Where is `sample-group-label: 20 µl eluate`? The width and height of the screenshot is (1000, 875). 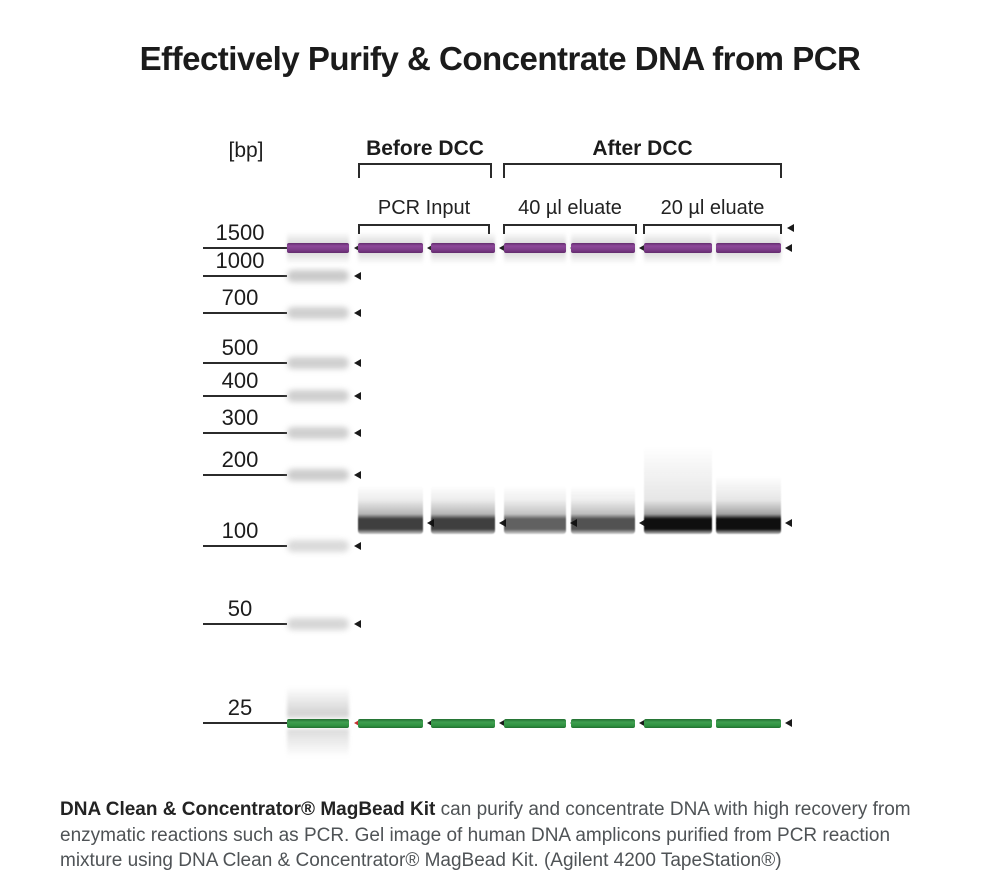 sample-group-label: 20 µl eluate is located at coordinates (712, 208).